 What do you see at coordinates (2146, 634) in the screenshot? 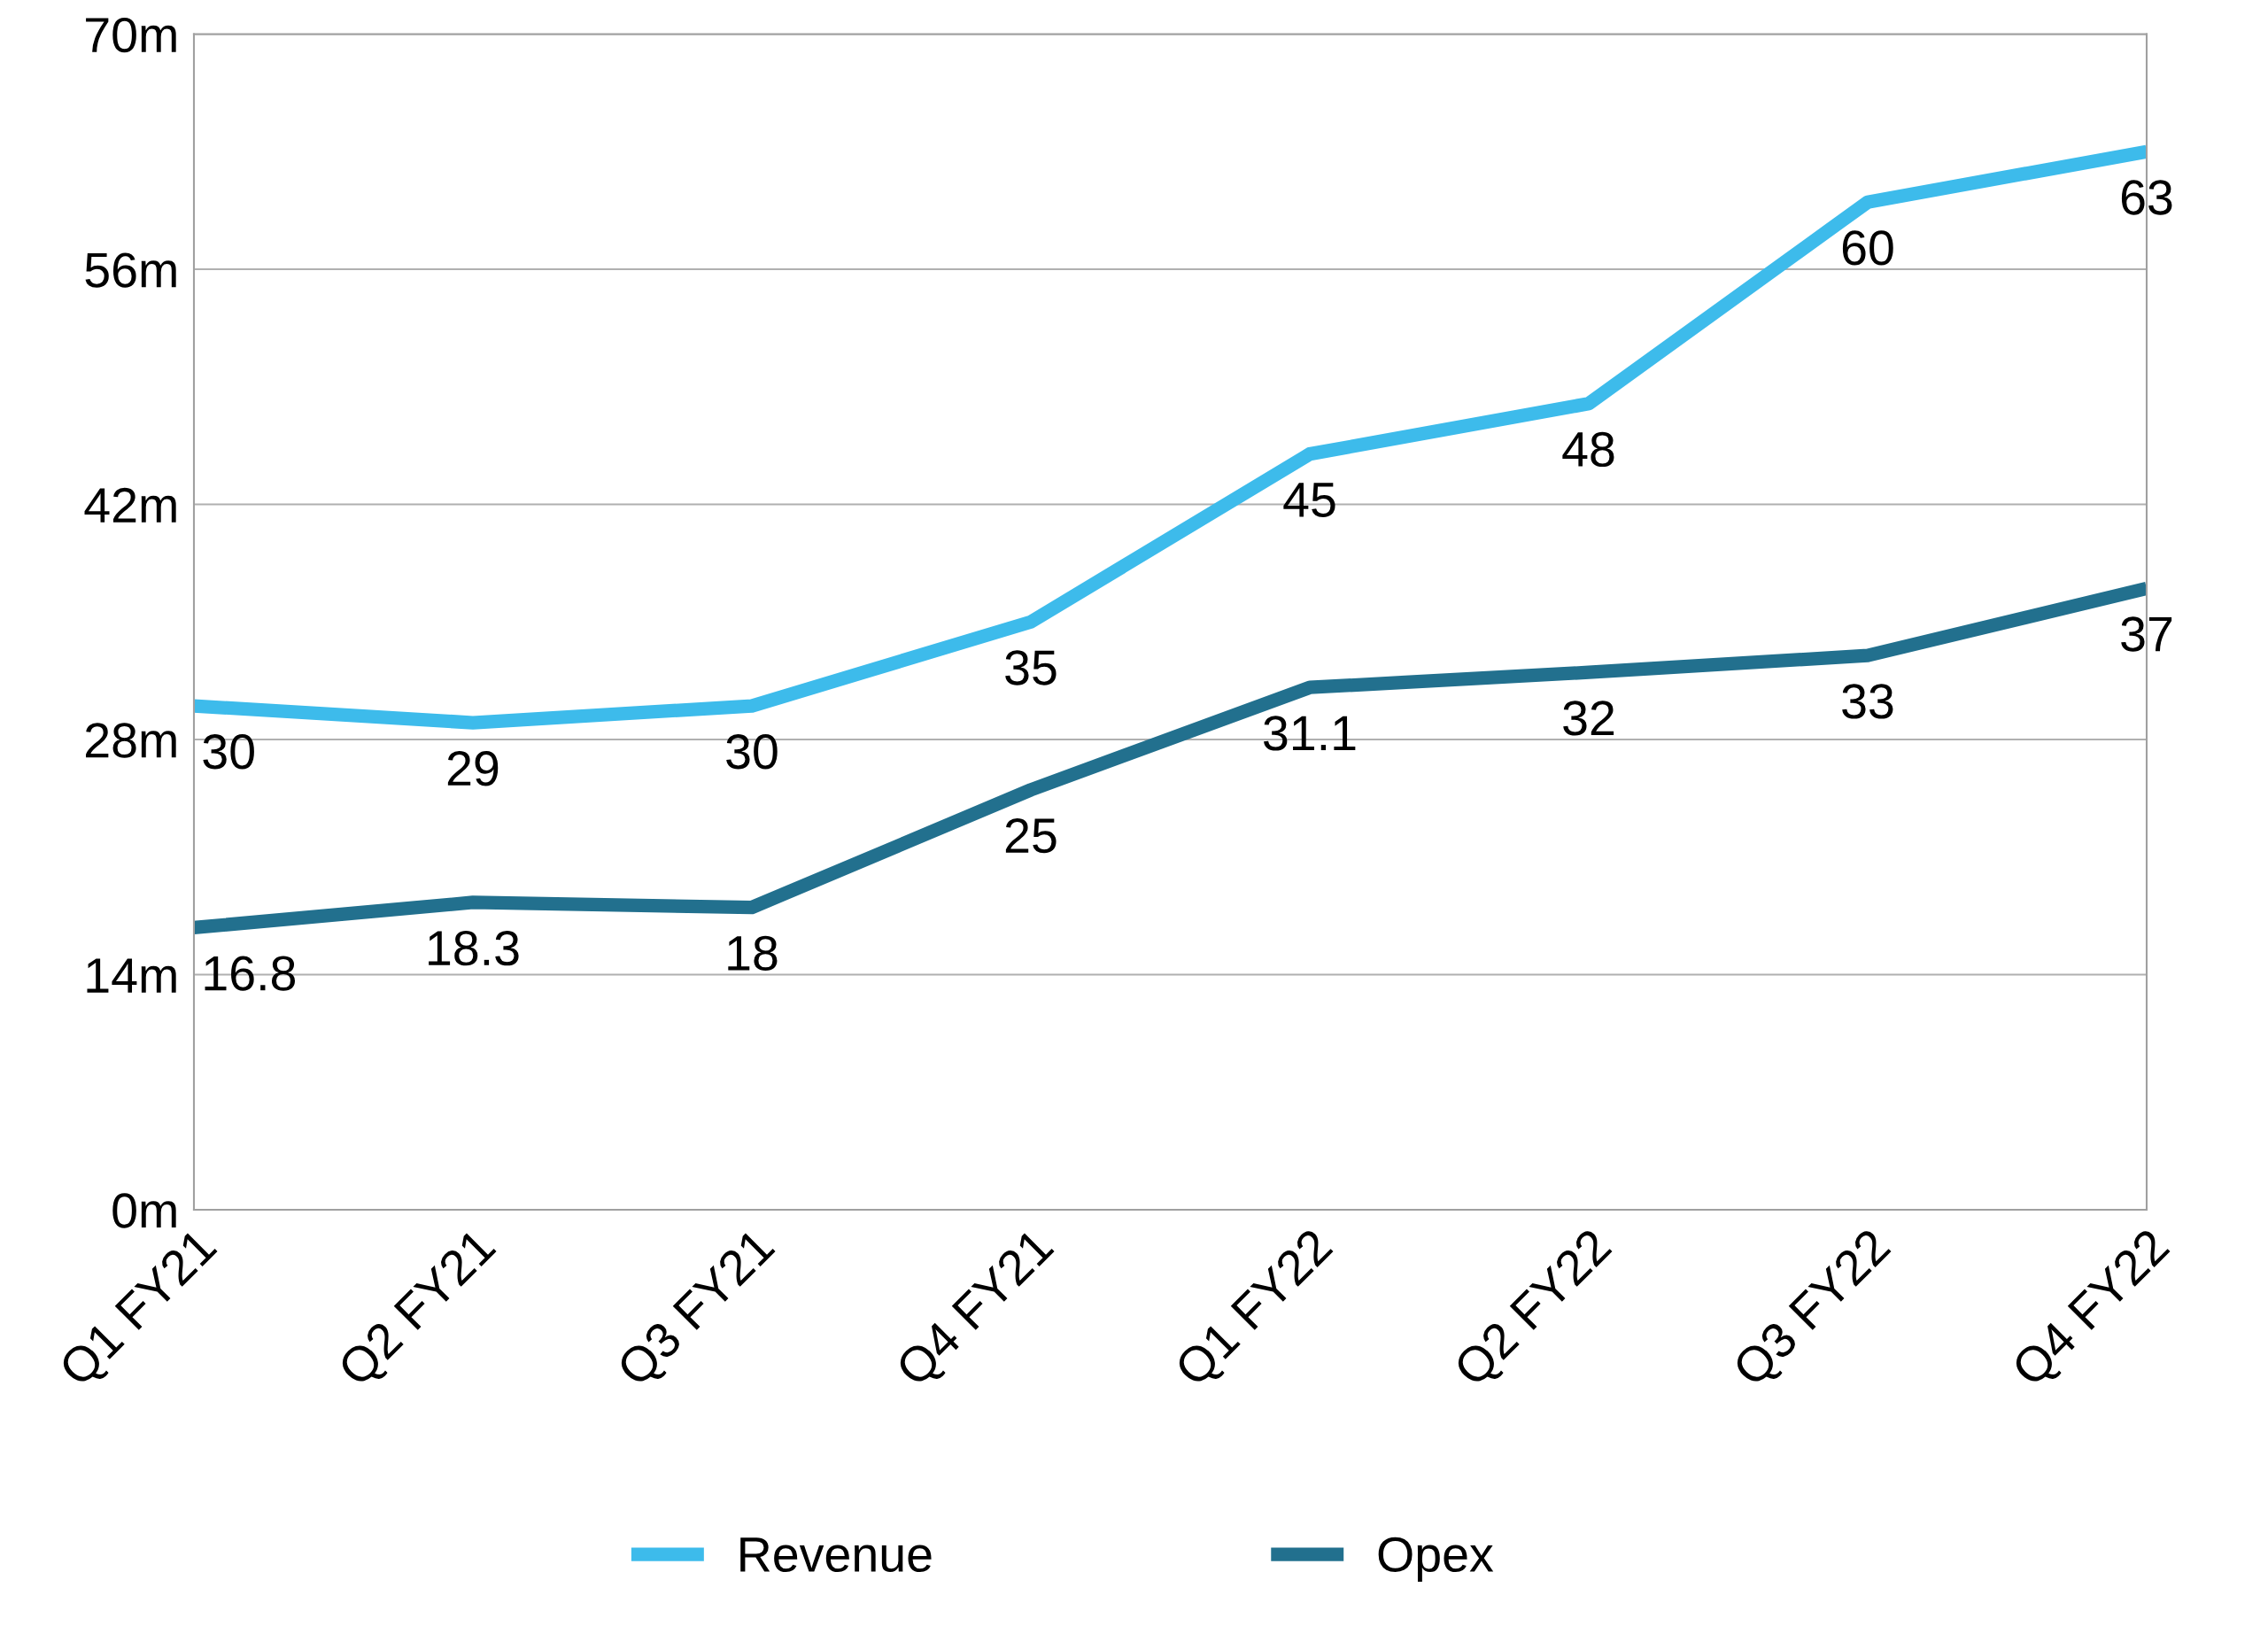
I see `data-label: 37` at bounding box center [2146, 634].